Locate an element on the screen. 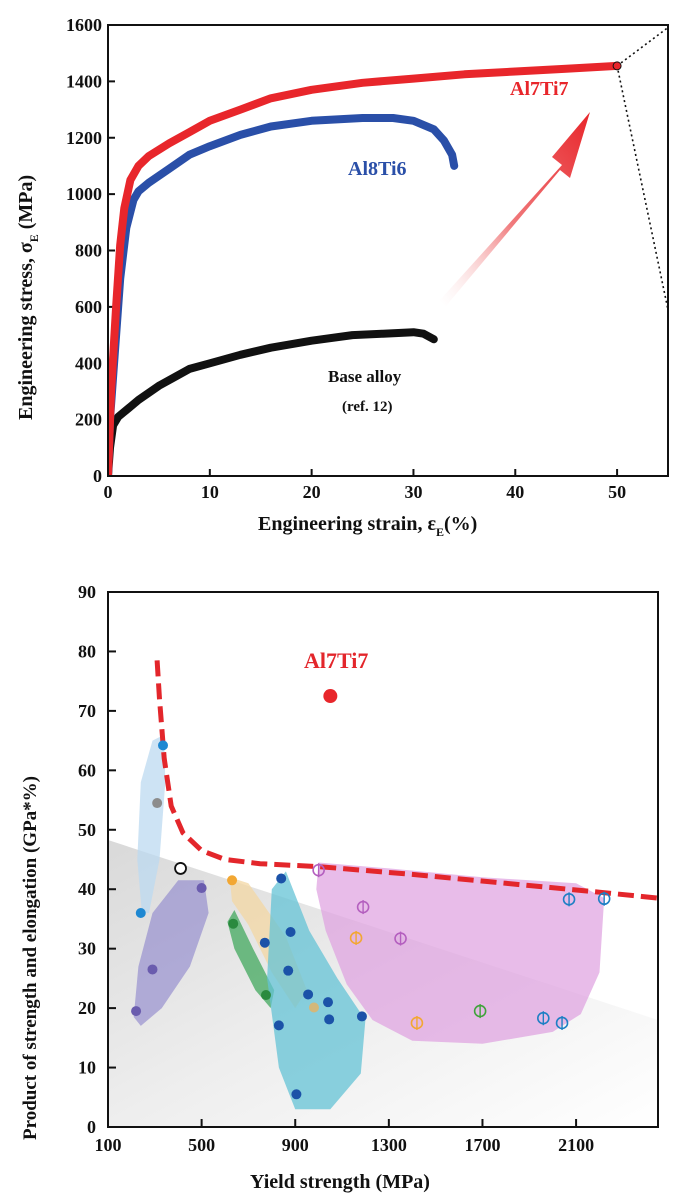 The image size is (676, 1200). chart1-x-axis-label: Engineering strain, εE(%) is located at coordinates (367, 526).